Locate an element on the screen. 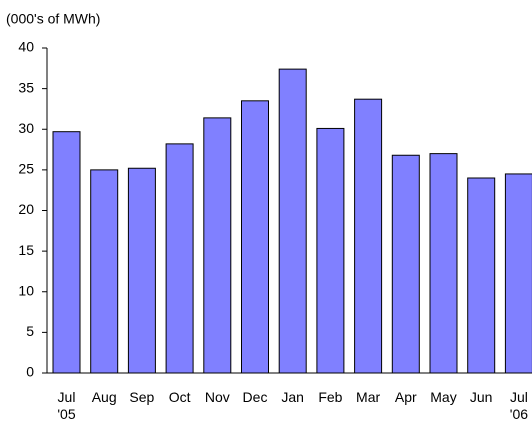  y-tick-label: 35 is located at coordinates (26, 87).